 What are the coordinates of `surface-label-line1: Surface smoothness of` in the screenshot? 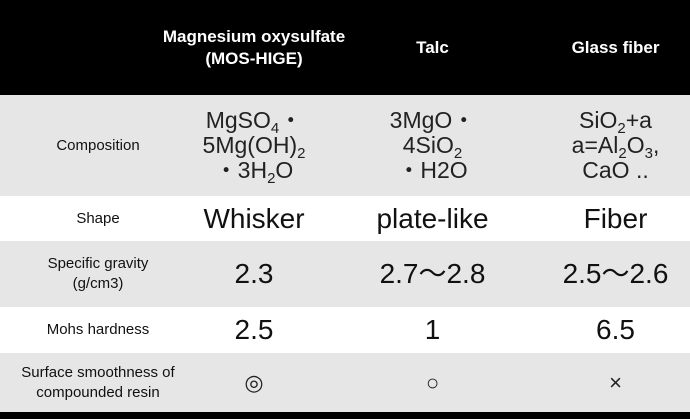 It's located at (98, 372).